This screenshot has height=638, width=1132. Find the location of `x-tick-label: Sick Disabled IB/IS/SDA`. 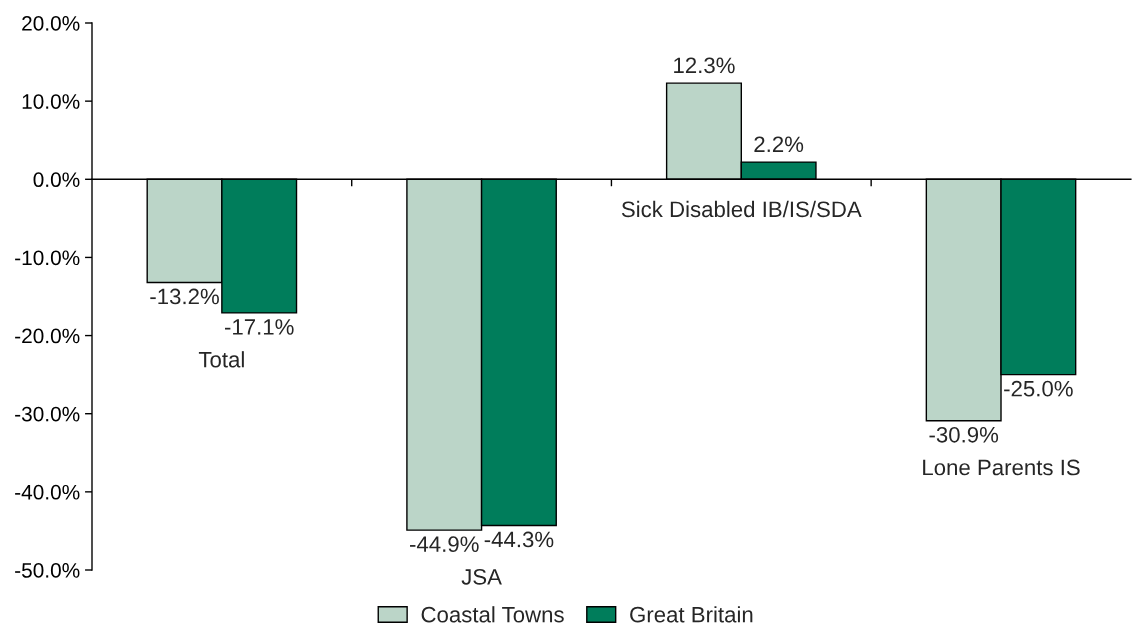

x-tick-label: Sick Disabled IB/IS/SDA is located at coordinates (741, 209).